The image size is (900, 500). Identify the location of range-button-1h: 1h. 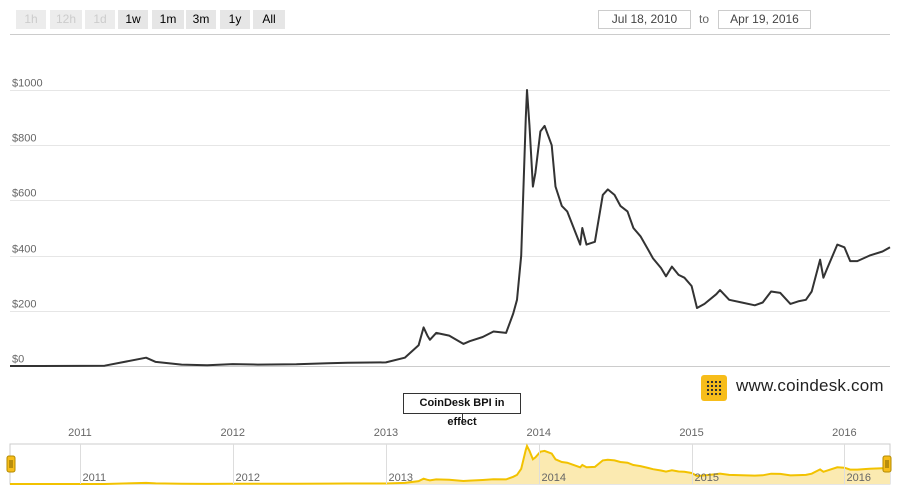
(31, 19).